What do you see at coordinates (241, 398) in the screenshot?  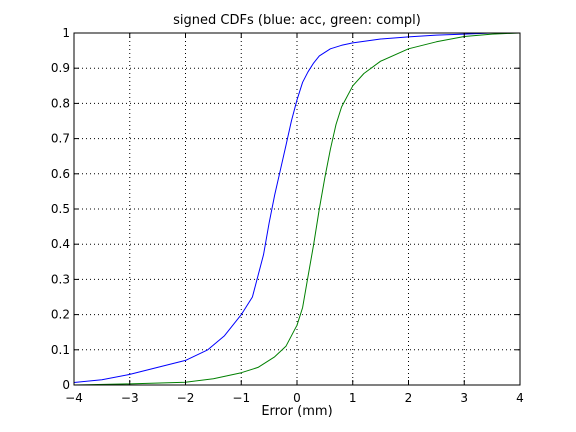 I see `x-tick-label: −1` at bounding box center [241, 398].